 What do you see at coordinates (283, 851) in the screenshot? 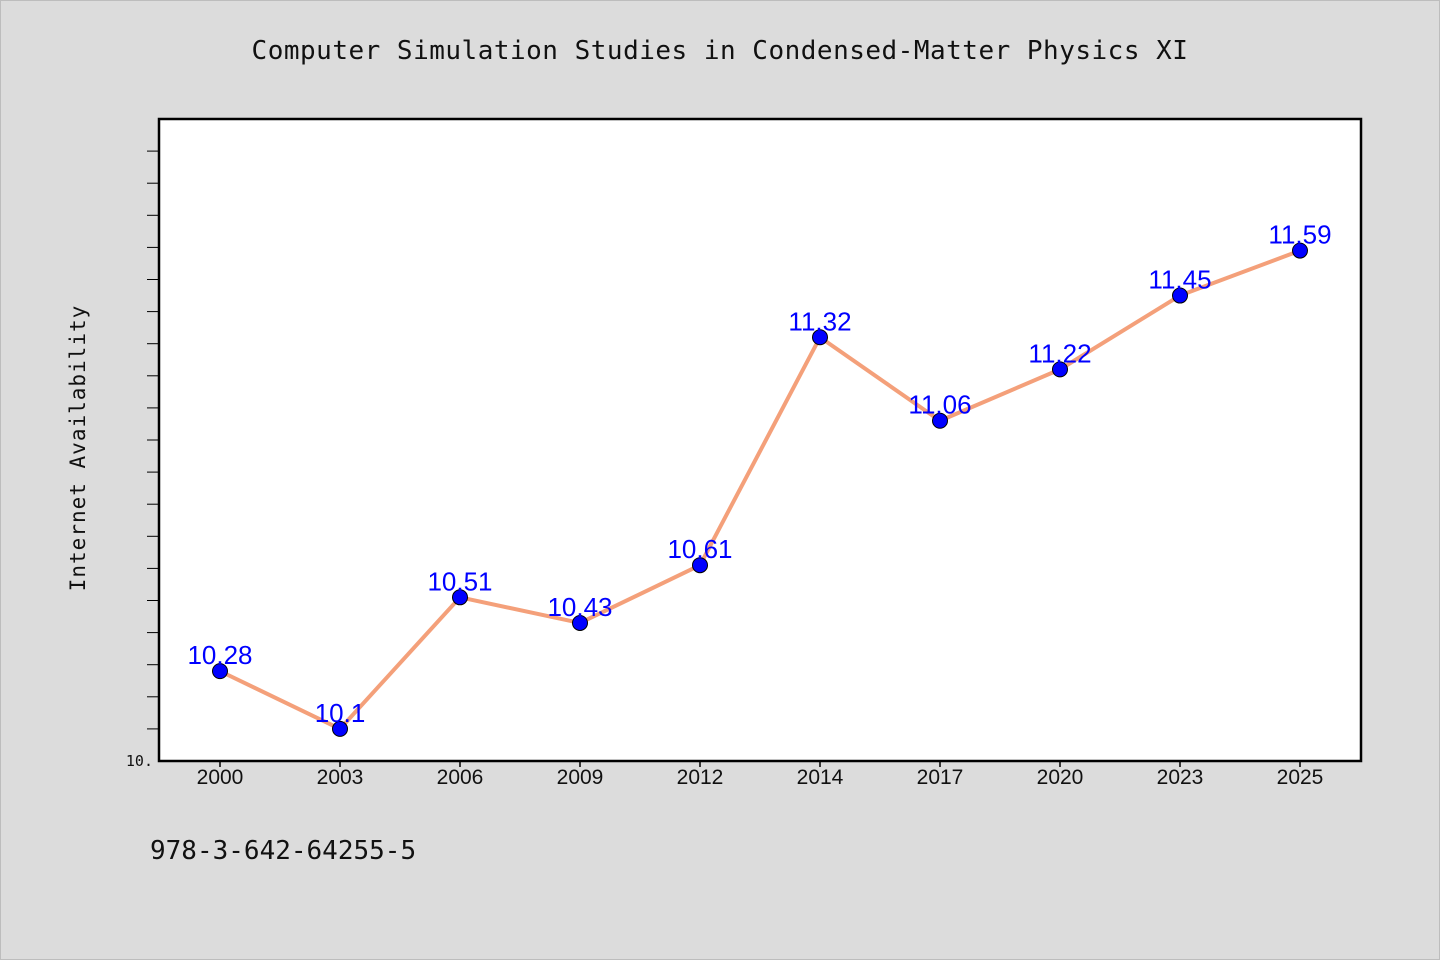
I see `isbn-footer: 978-3-642-64255-5` at bounding box center [283, 851].